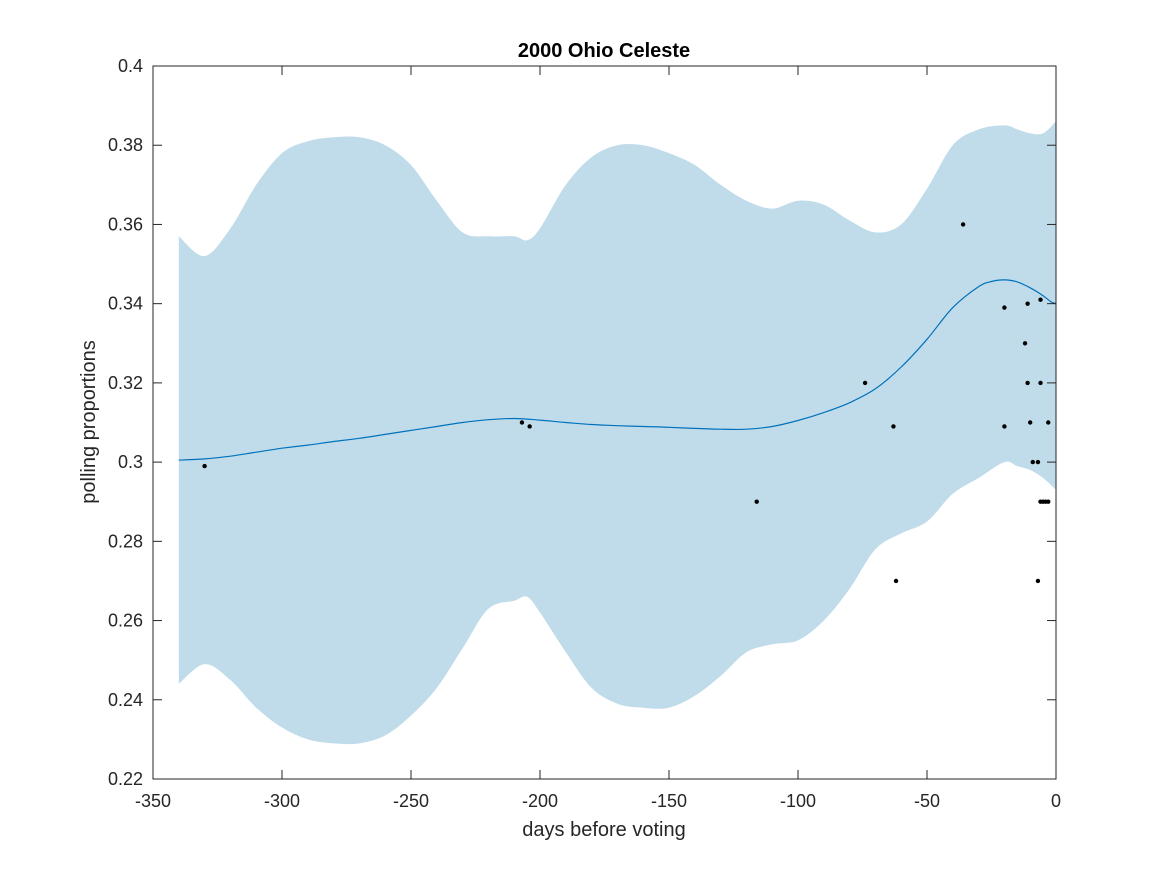  Describe the element at coordinates (603, 830) in the screenshot. I see `x-axis-label: days before voting` at that location.